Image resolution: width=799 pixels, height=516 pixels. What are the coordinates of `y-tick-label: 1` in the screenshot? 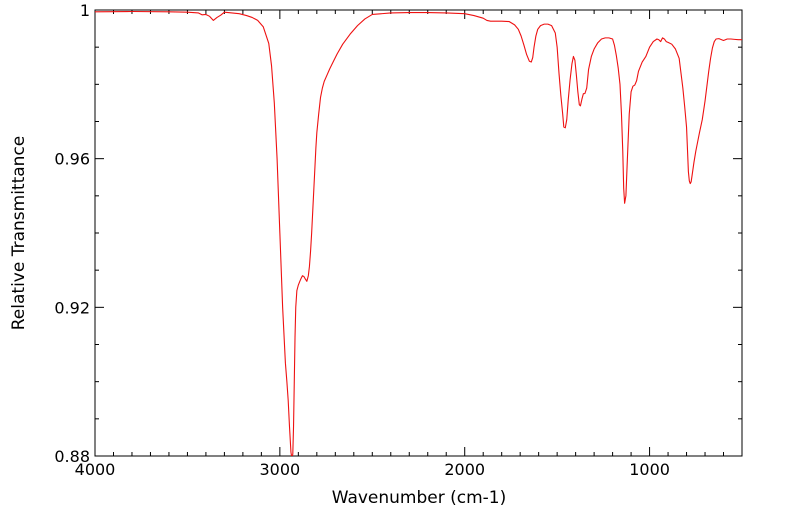 It's located at (85, 10).